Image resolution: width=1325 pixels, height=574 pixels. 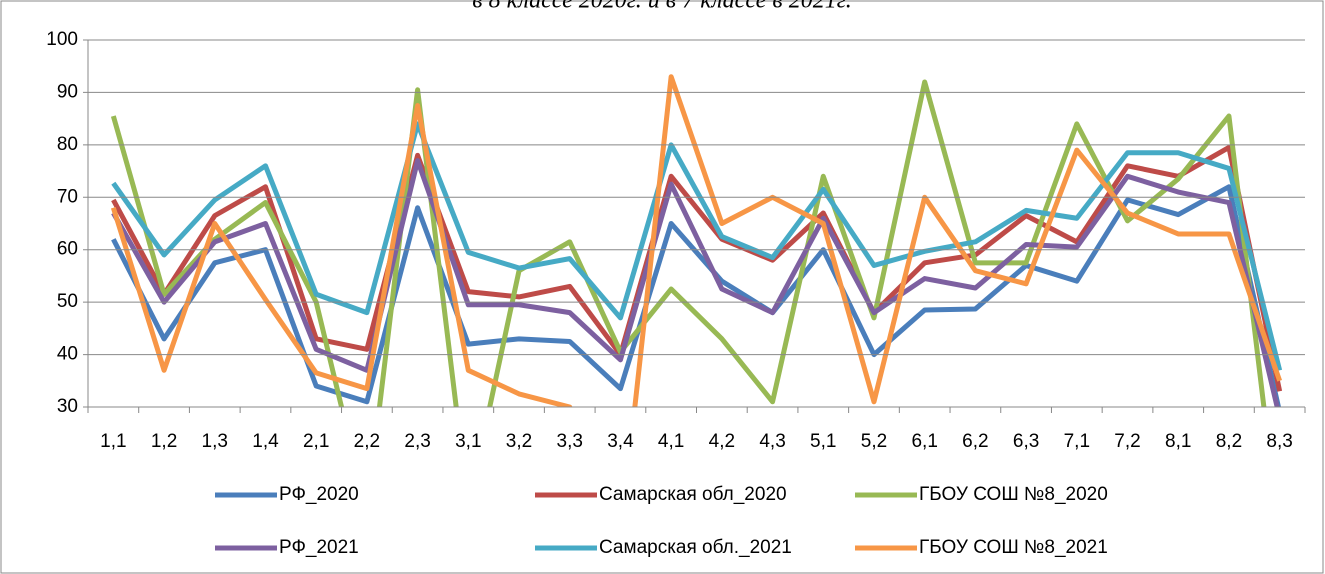 What do you see at coordinates (265, 441) in the screenshot?
I see `x-tick-label: 1,4` at bounding box center [265, 441].